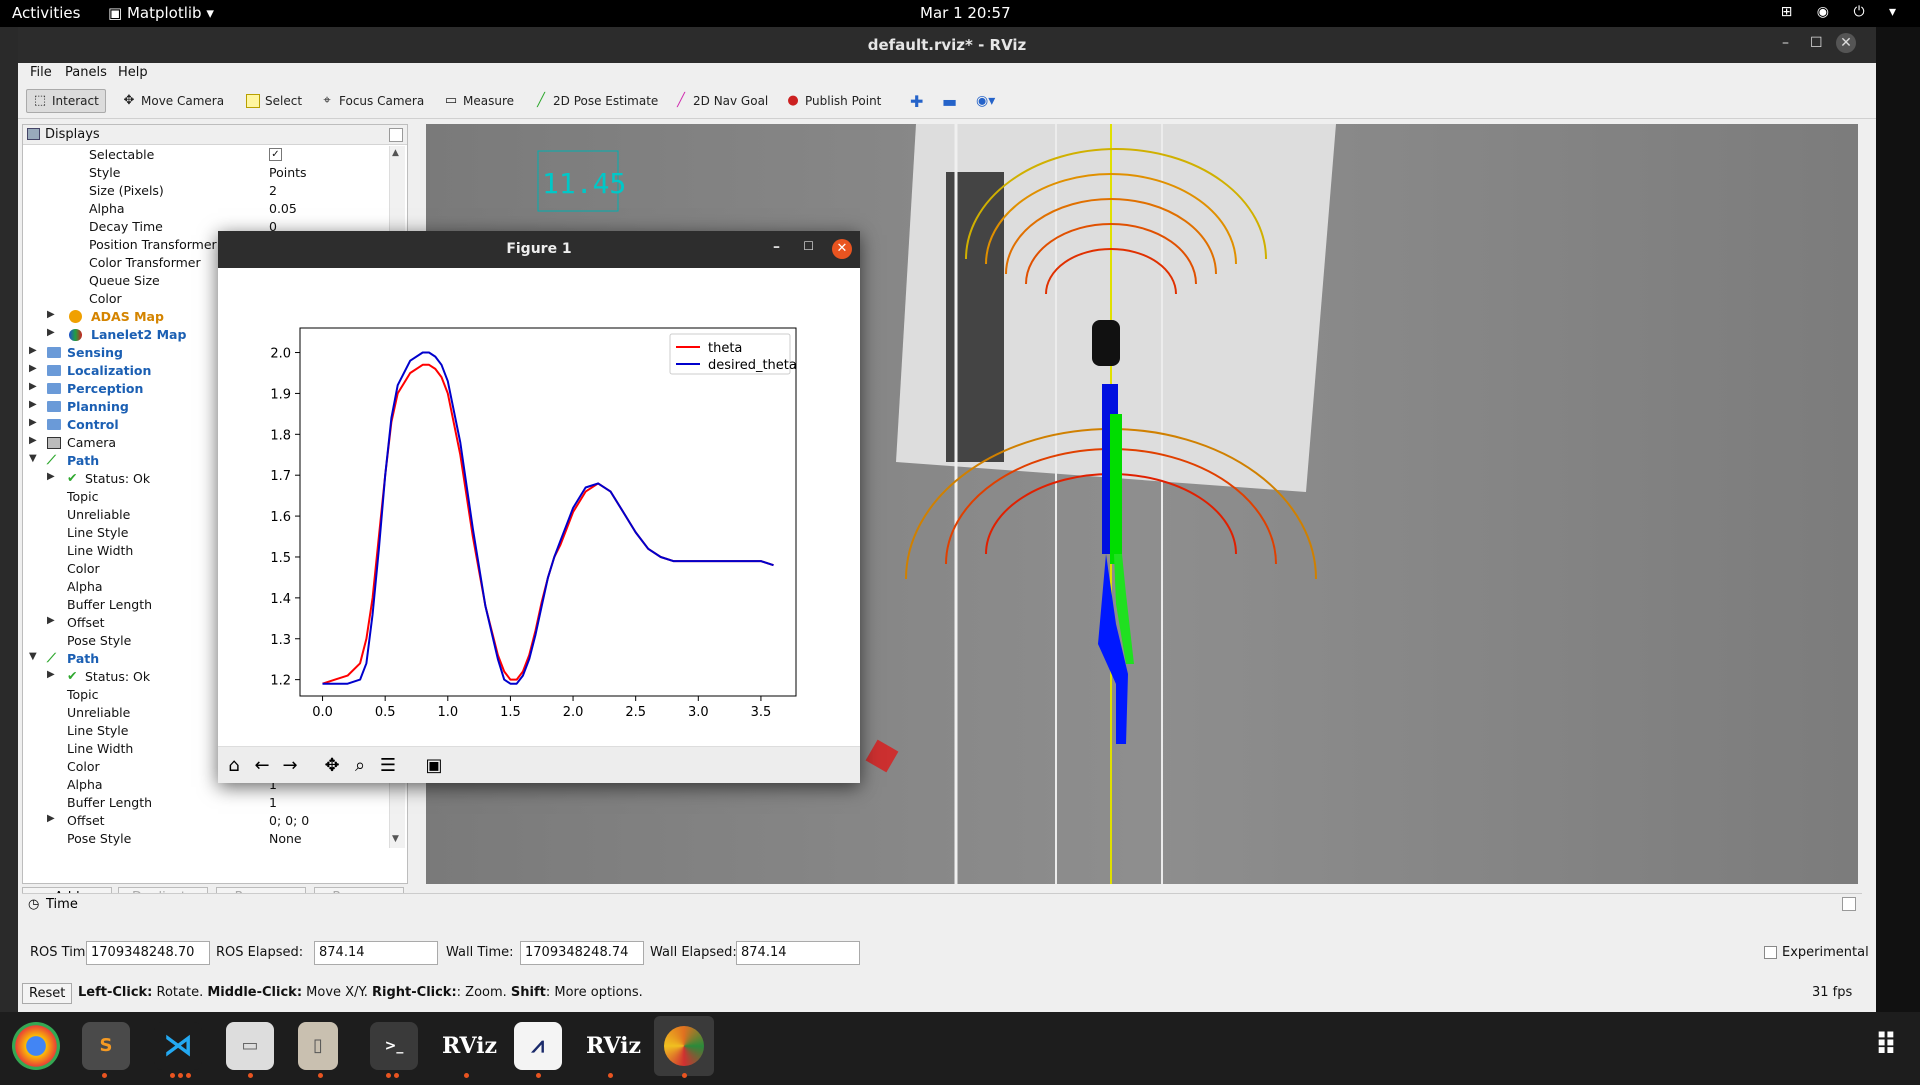 This screenshot has height=1085, width=1920. What do you see at coordinates (582, 953) in the screenshot?
I see `wall-time-field: 1709348248.74` at bounding box center [582, 953].